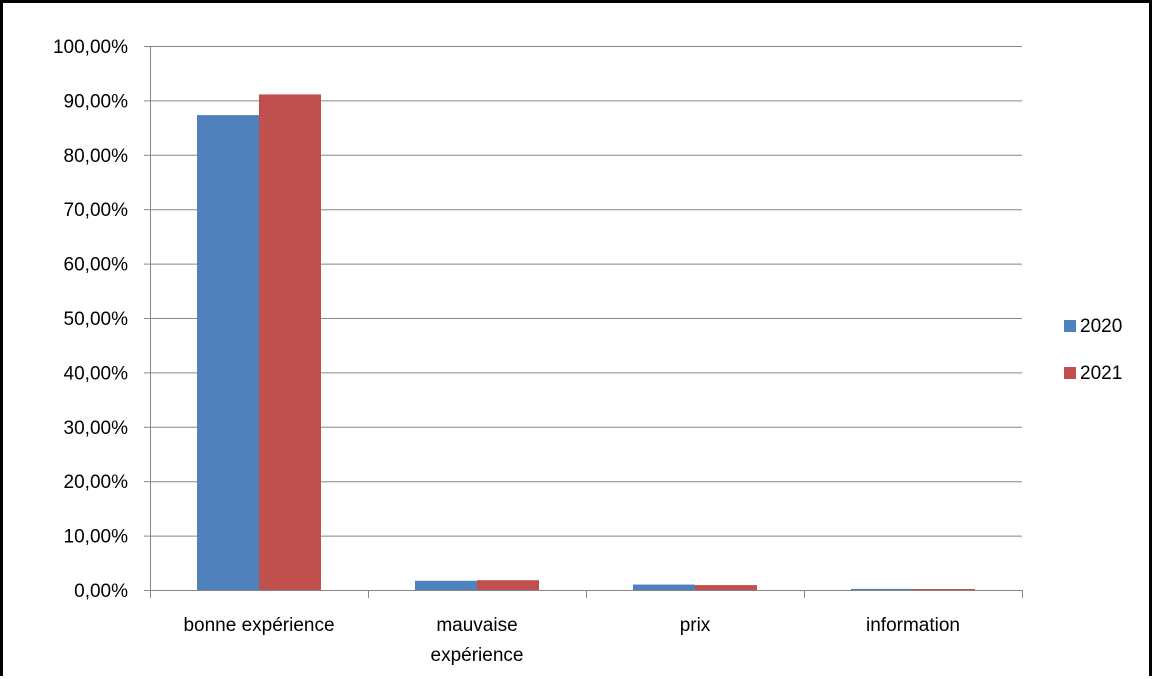  I want to click on y-tick-label: 30,00%, so click(96, 428).